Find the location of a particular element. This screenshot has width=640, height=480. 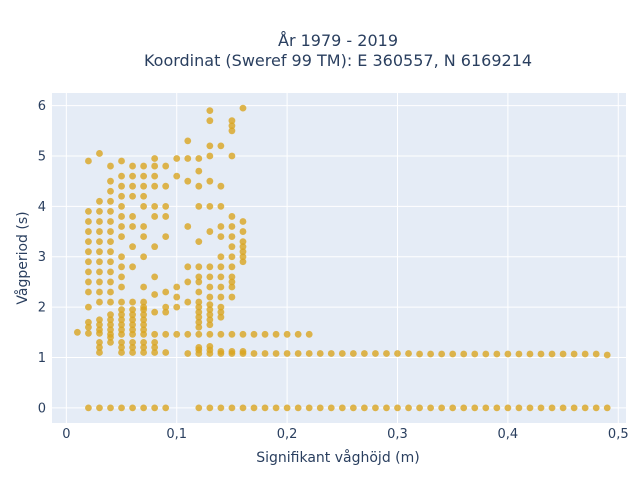

x-tick-label: 0,4 is located at coordinates (508, 434).